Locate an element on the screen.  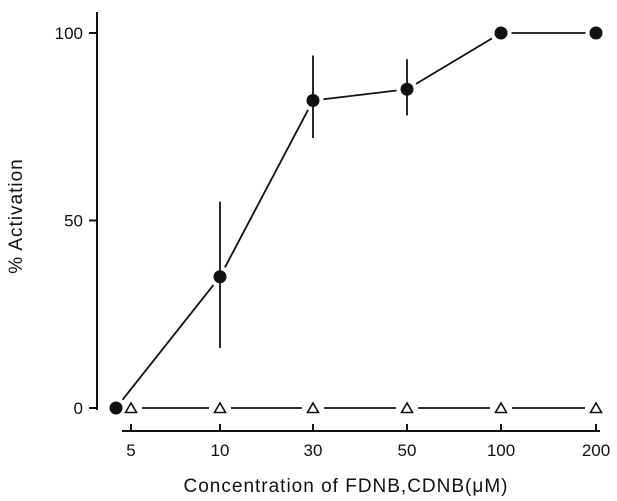
y-tick-label: 100 is located at coordinates (69, 33).